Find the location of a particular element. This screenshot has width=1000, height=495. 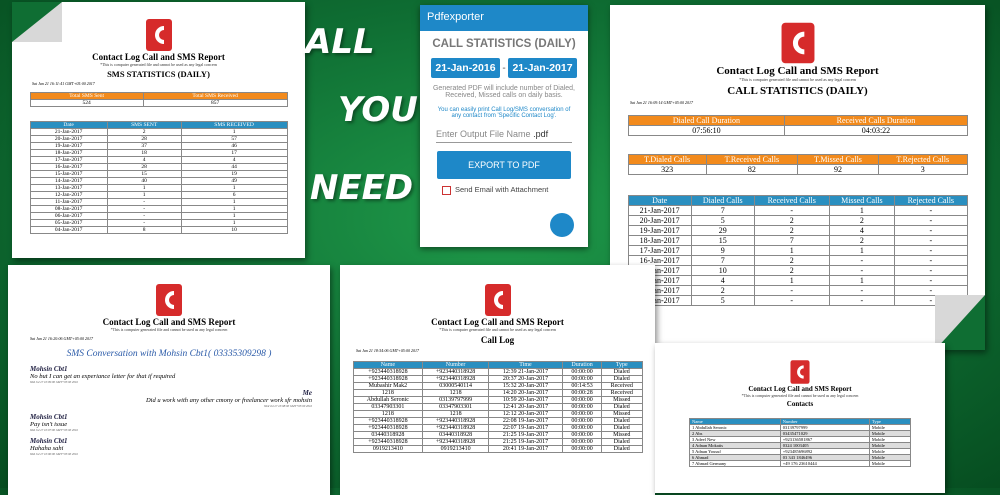

table-cell: Received is located at coordinates (622, 386).